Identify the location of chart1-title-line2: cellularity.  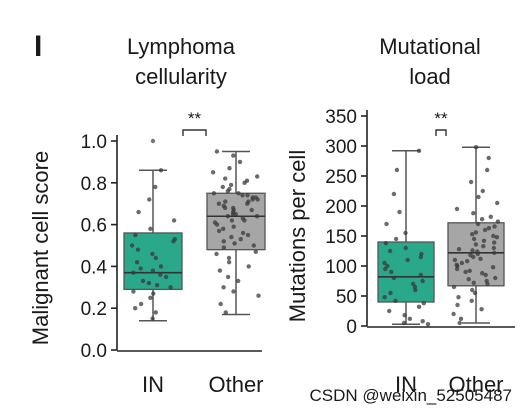
(181, 76).